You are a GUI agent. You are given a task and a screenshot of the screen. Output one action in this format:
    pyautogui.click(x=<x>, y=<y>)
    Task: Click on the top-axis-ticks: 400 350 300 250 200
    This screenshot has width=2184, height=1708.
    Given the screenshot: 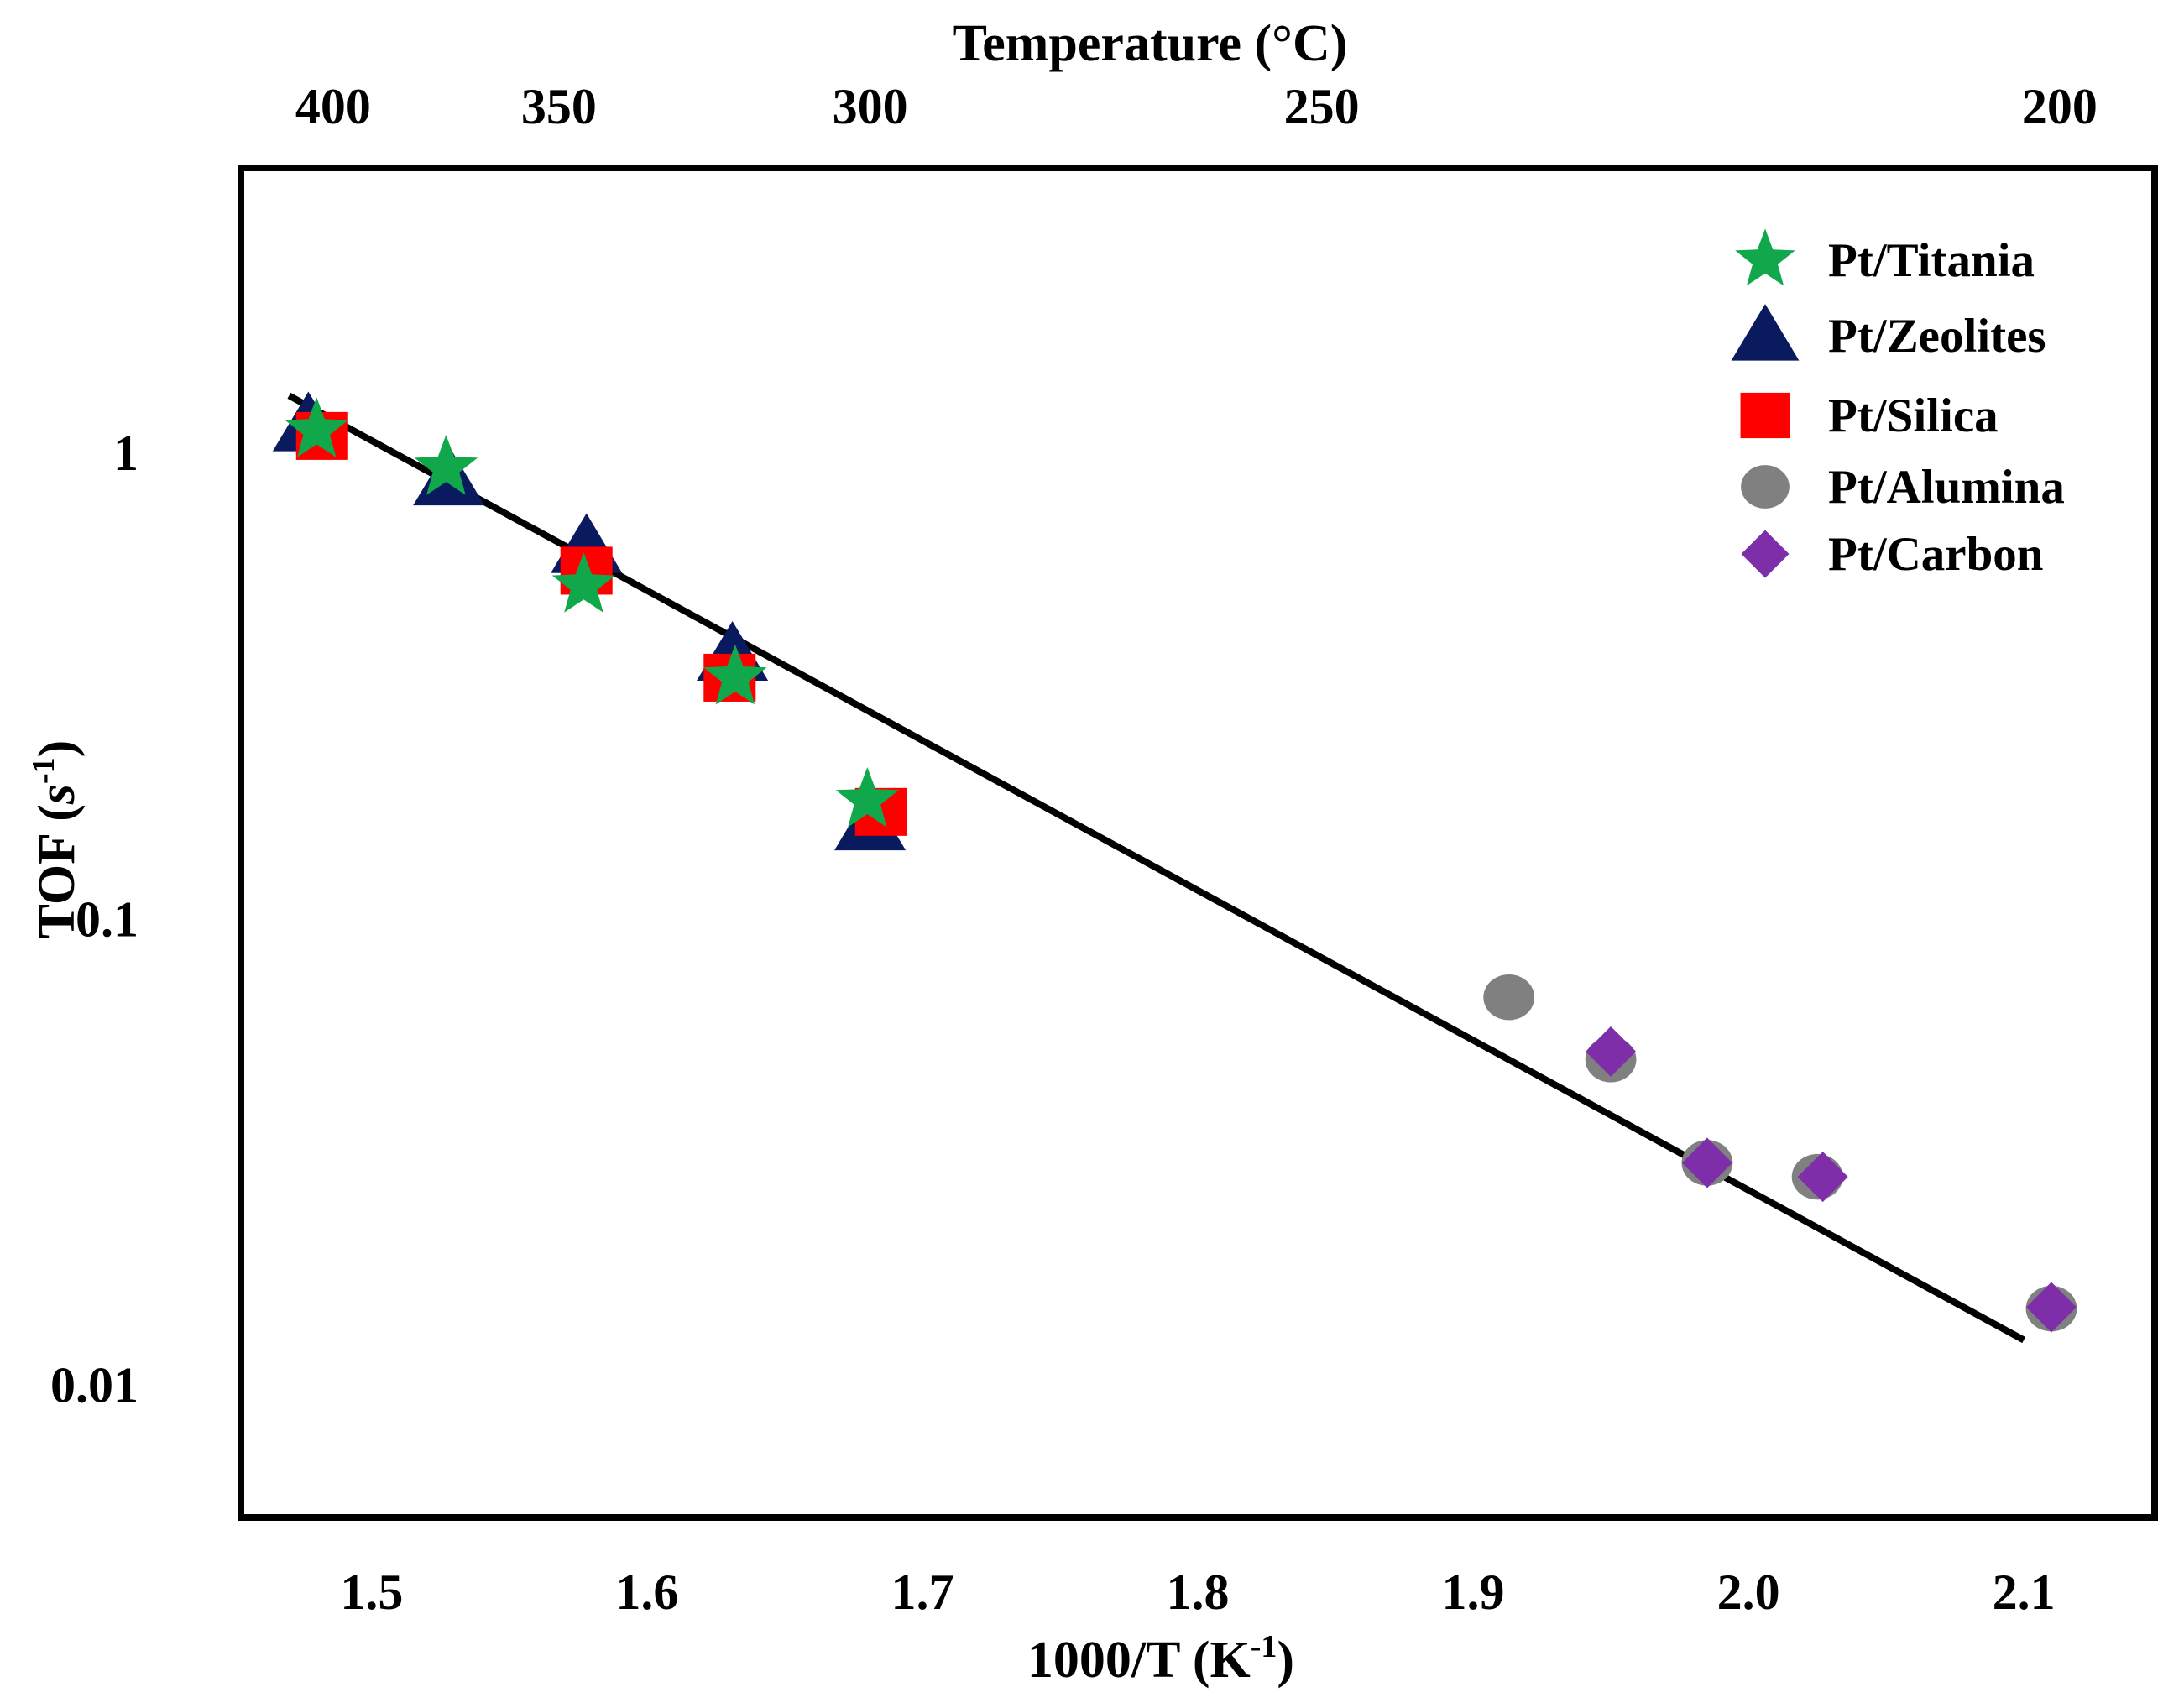 What is the action you would take?
    pyautogui.click(x=1196, y=106)
    